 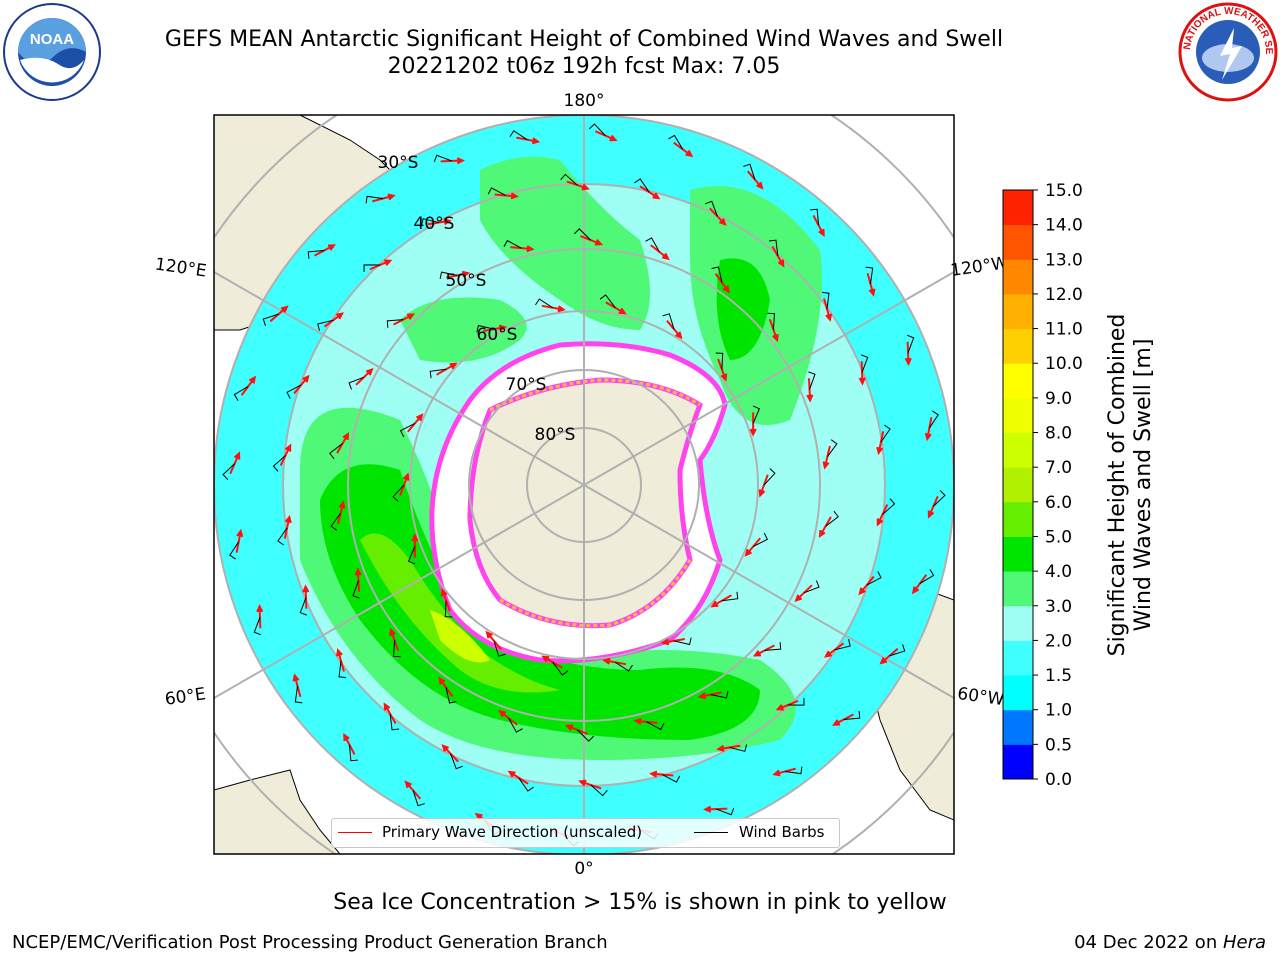 What do you see at coordinates (743, 309) in the screenshot?
I see `swell-band-east-pacific-core` at bounding box center [743, 309].